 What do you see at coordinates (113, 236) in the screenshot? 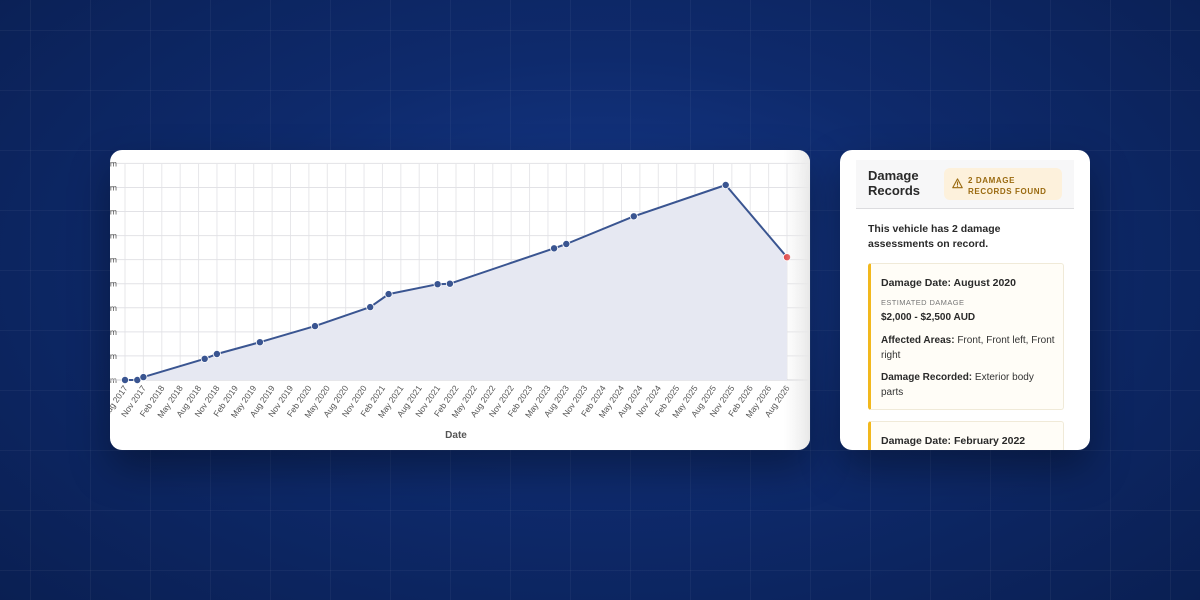
I see `y-tick-label: 6m` at bounding box center [113, 236].